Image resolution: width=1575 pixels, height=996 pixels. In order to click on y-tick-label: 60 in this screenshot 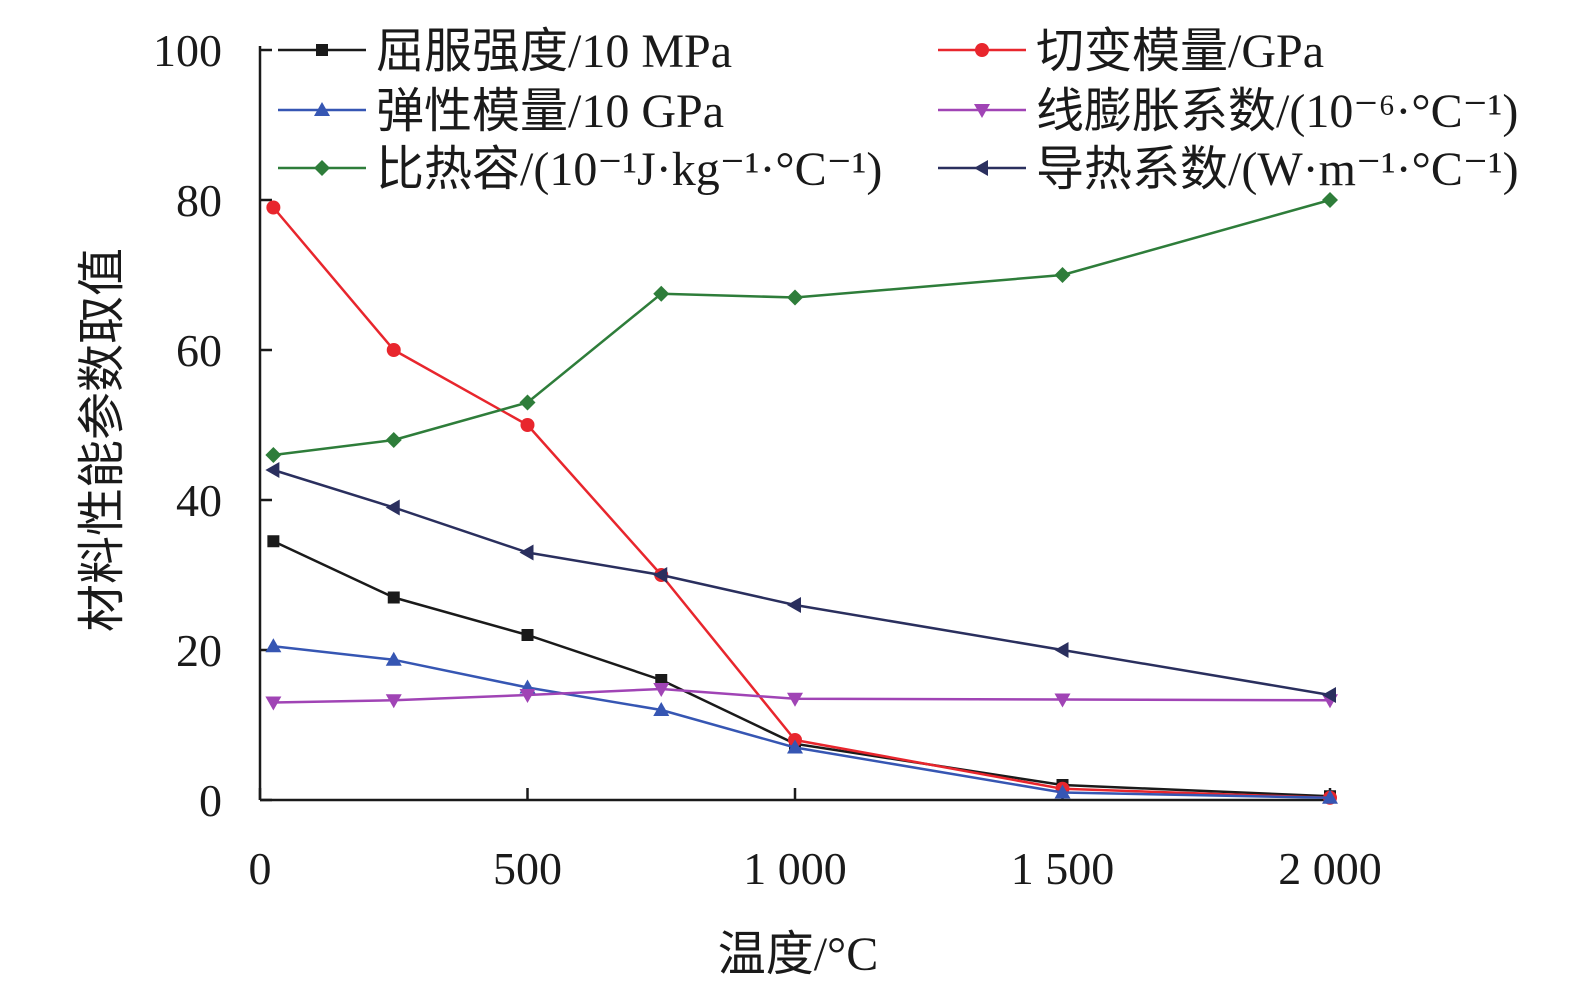, I will do `click(199, 350)`.